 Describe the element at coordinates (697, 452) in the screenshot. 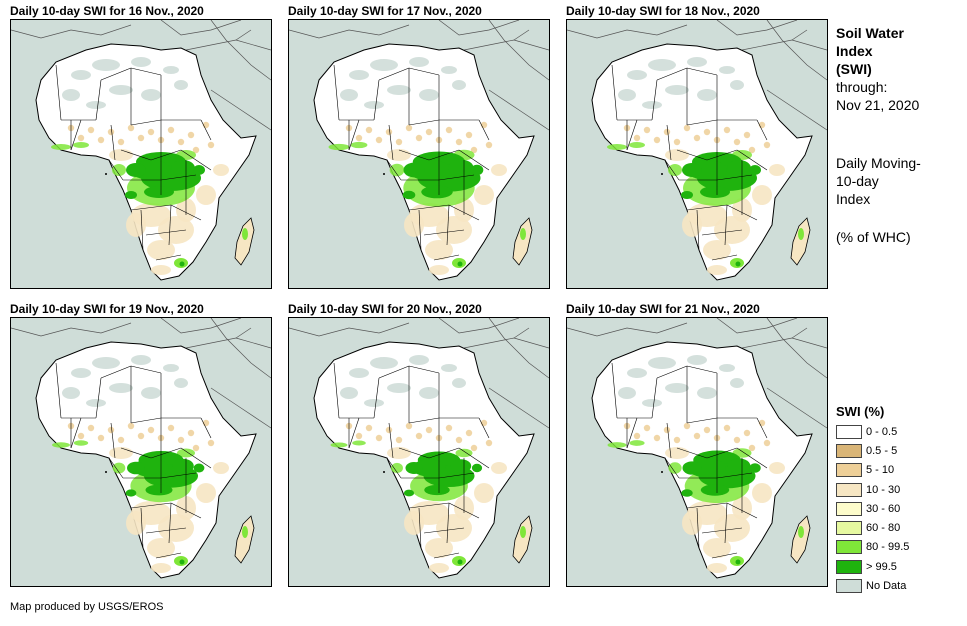

I see `africa-swi-map` at that location.